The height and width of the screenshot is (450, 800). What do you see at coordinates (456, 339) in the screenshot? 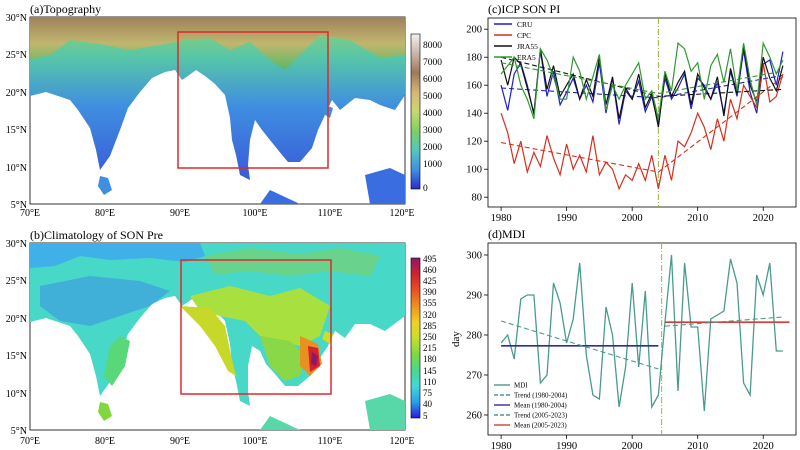
I see `y-axis-label: day` at bounding box center [456, 339].